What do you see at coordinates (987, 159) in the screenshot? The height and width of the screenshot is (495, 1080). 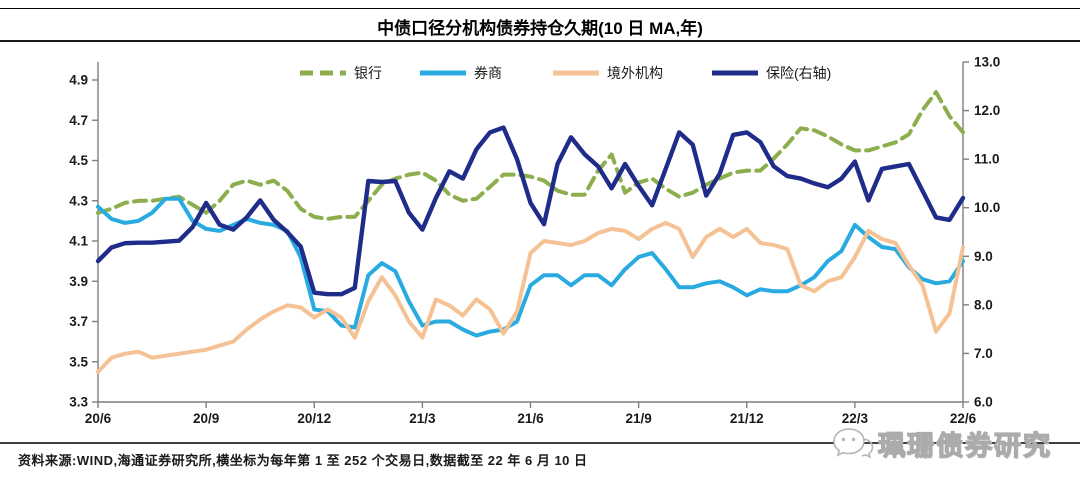 I see `right-tick-label: 11.0` at bounding box center [987, 159].